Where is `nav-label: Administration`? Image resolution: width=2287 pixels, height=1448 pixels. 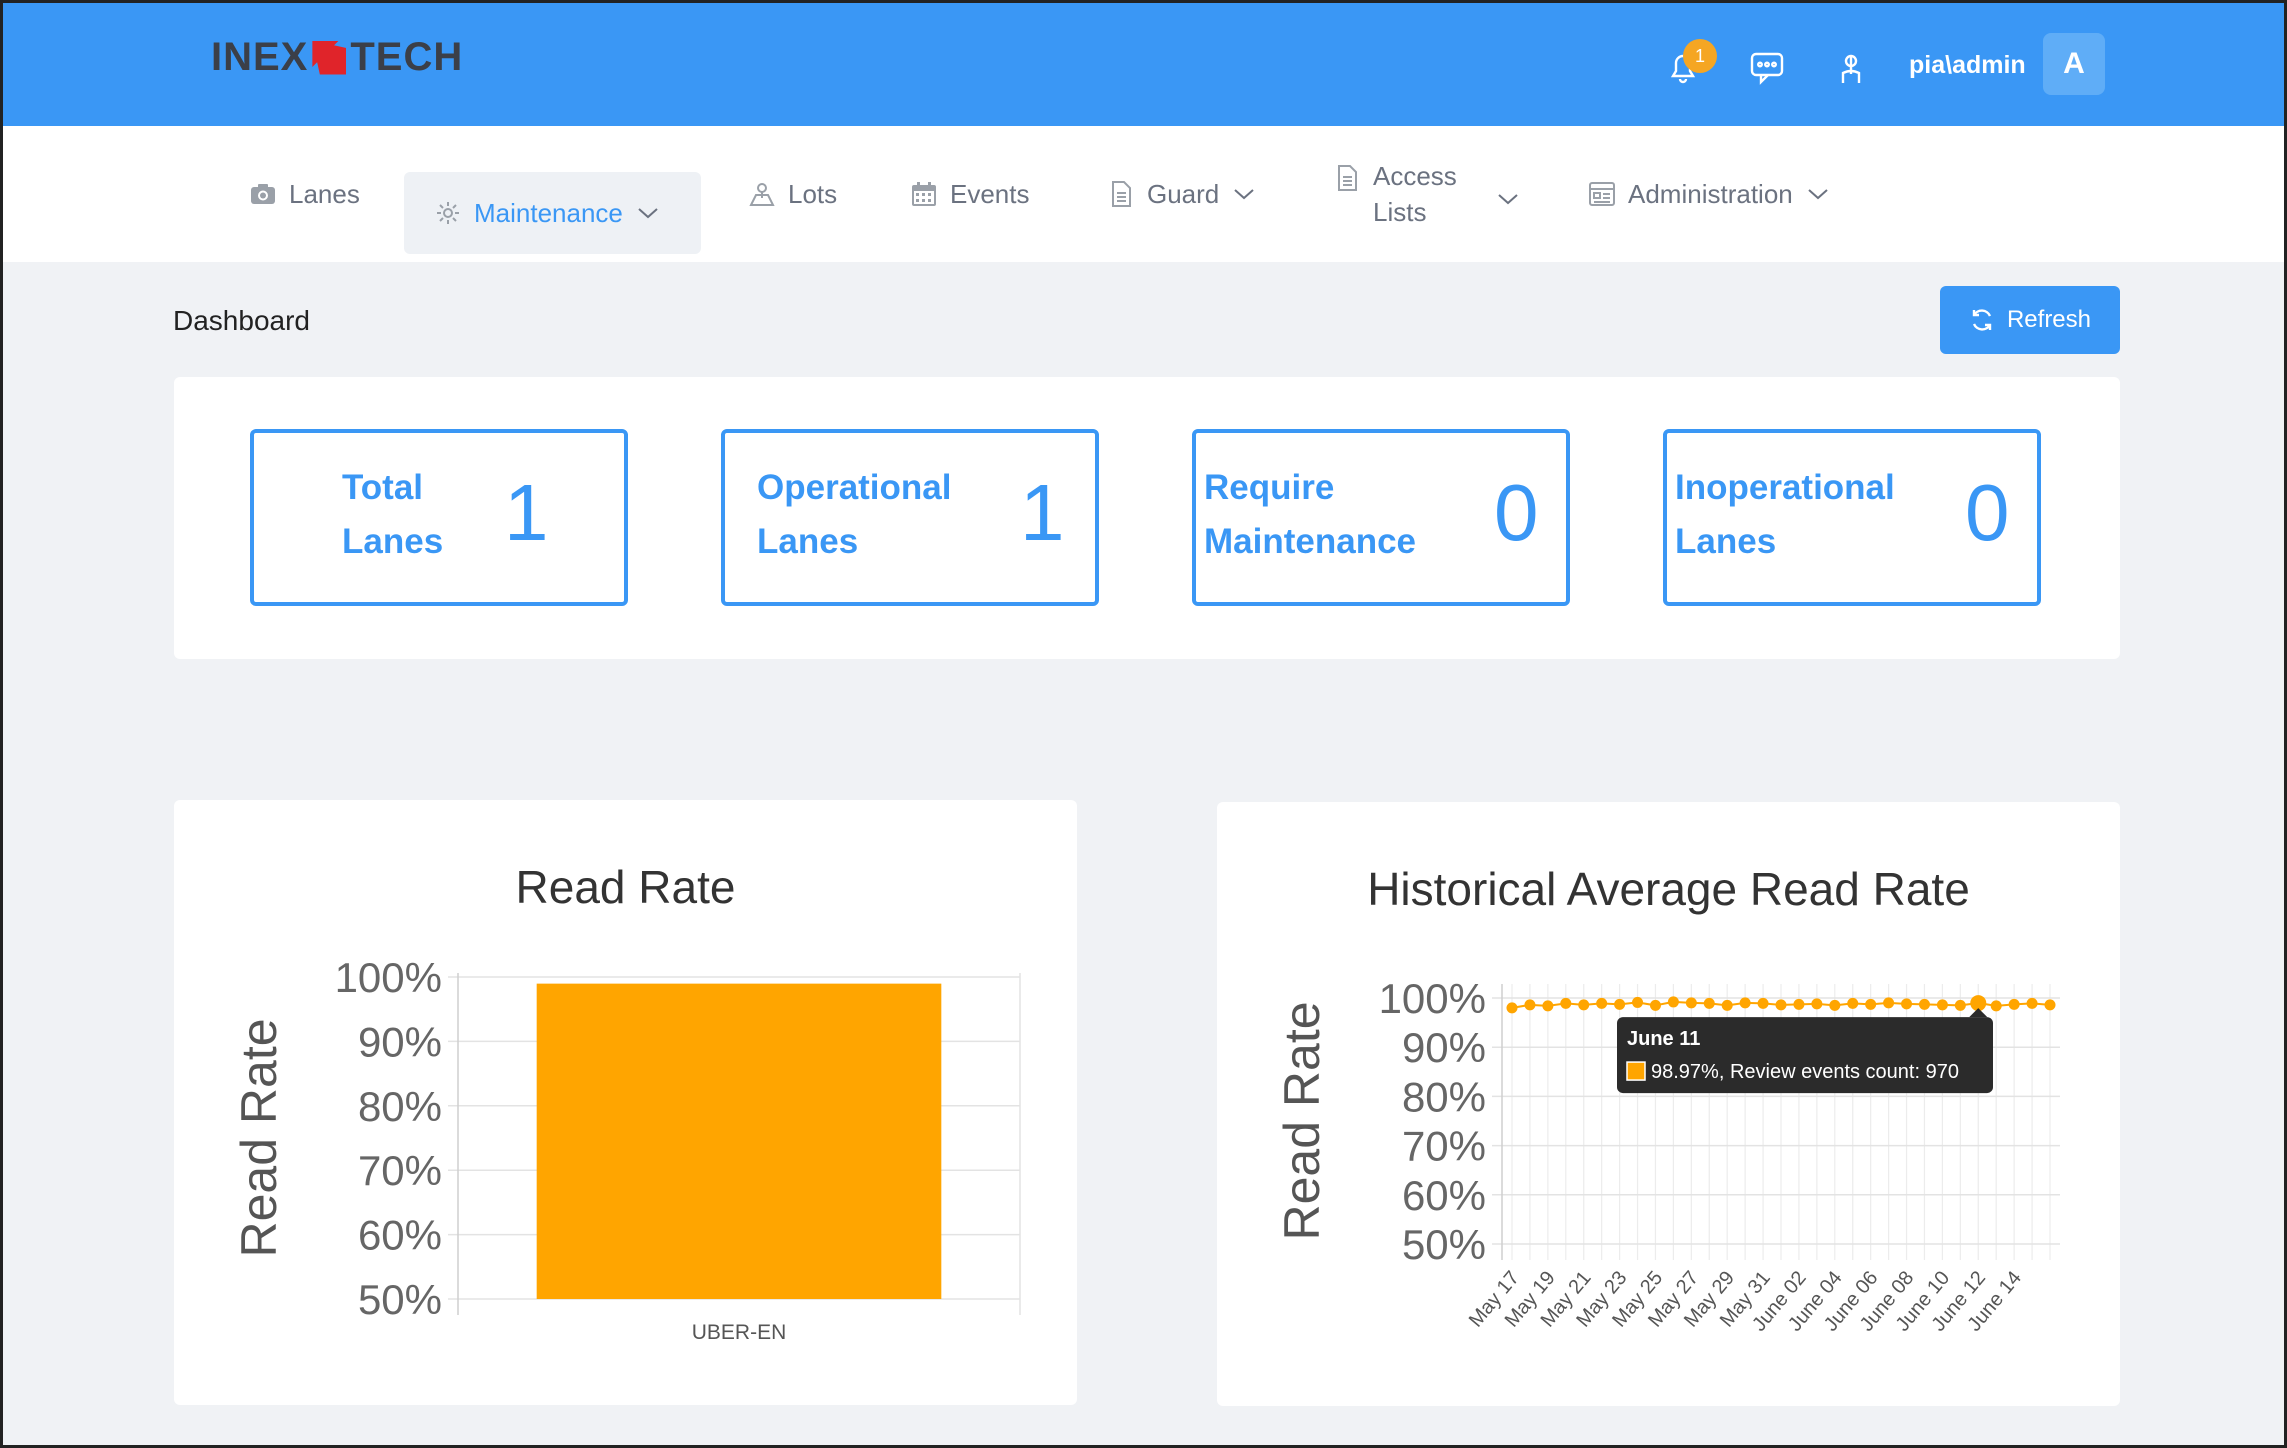
nav-label: Administration is located at coordinates (1710, 193).